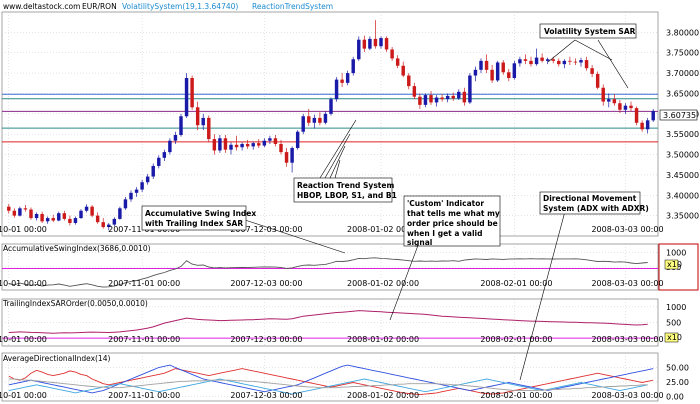 The width and height of the screenshot is (700, 404). What do you see at coordinates (23, 339) in the screenshot?
I see `x-tick-label: 2007-10-01 00:00` at bounding box center [23, 339].